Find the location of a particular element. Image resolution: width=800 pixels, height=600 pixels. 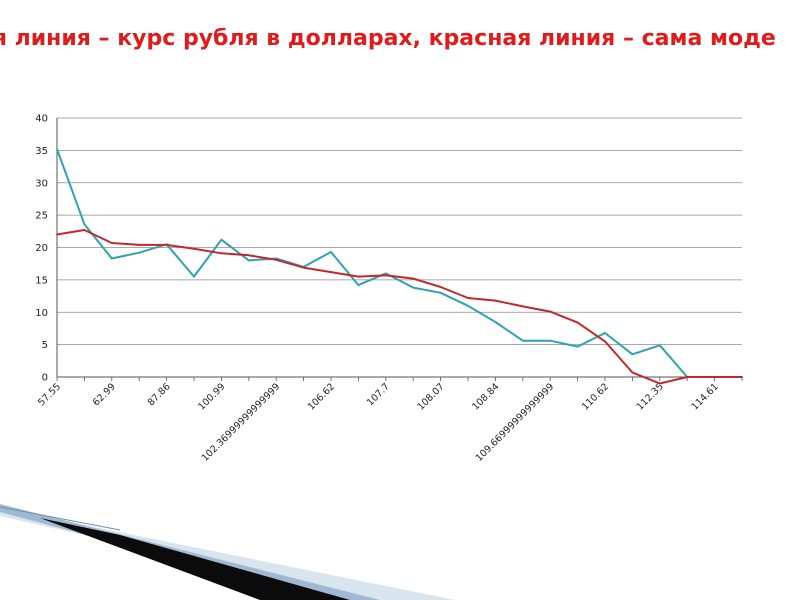

decor-stripe-light is located at coordinates (227, 554).